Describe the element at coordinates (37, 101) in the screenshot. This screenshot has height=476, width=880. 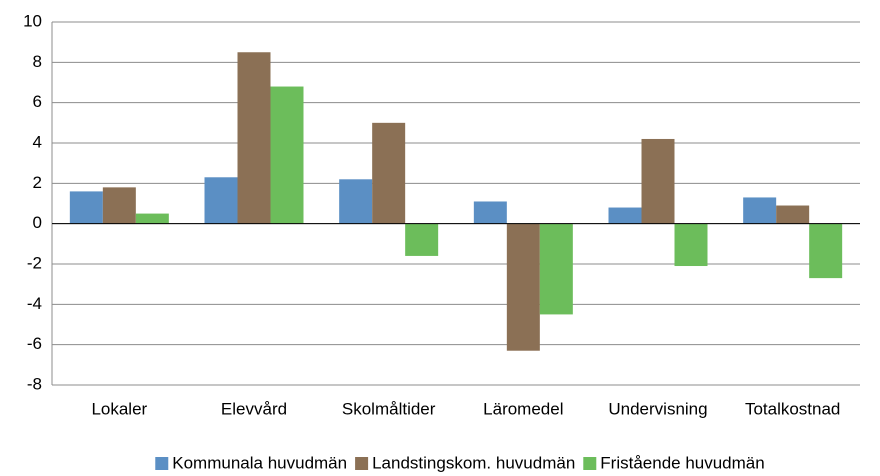
I see `y-tick-label: 6` at that location.